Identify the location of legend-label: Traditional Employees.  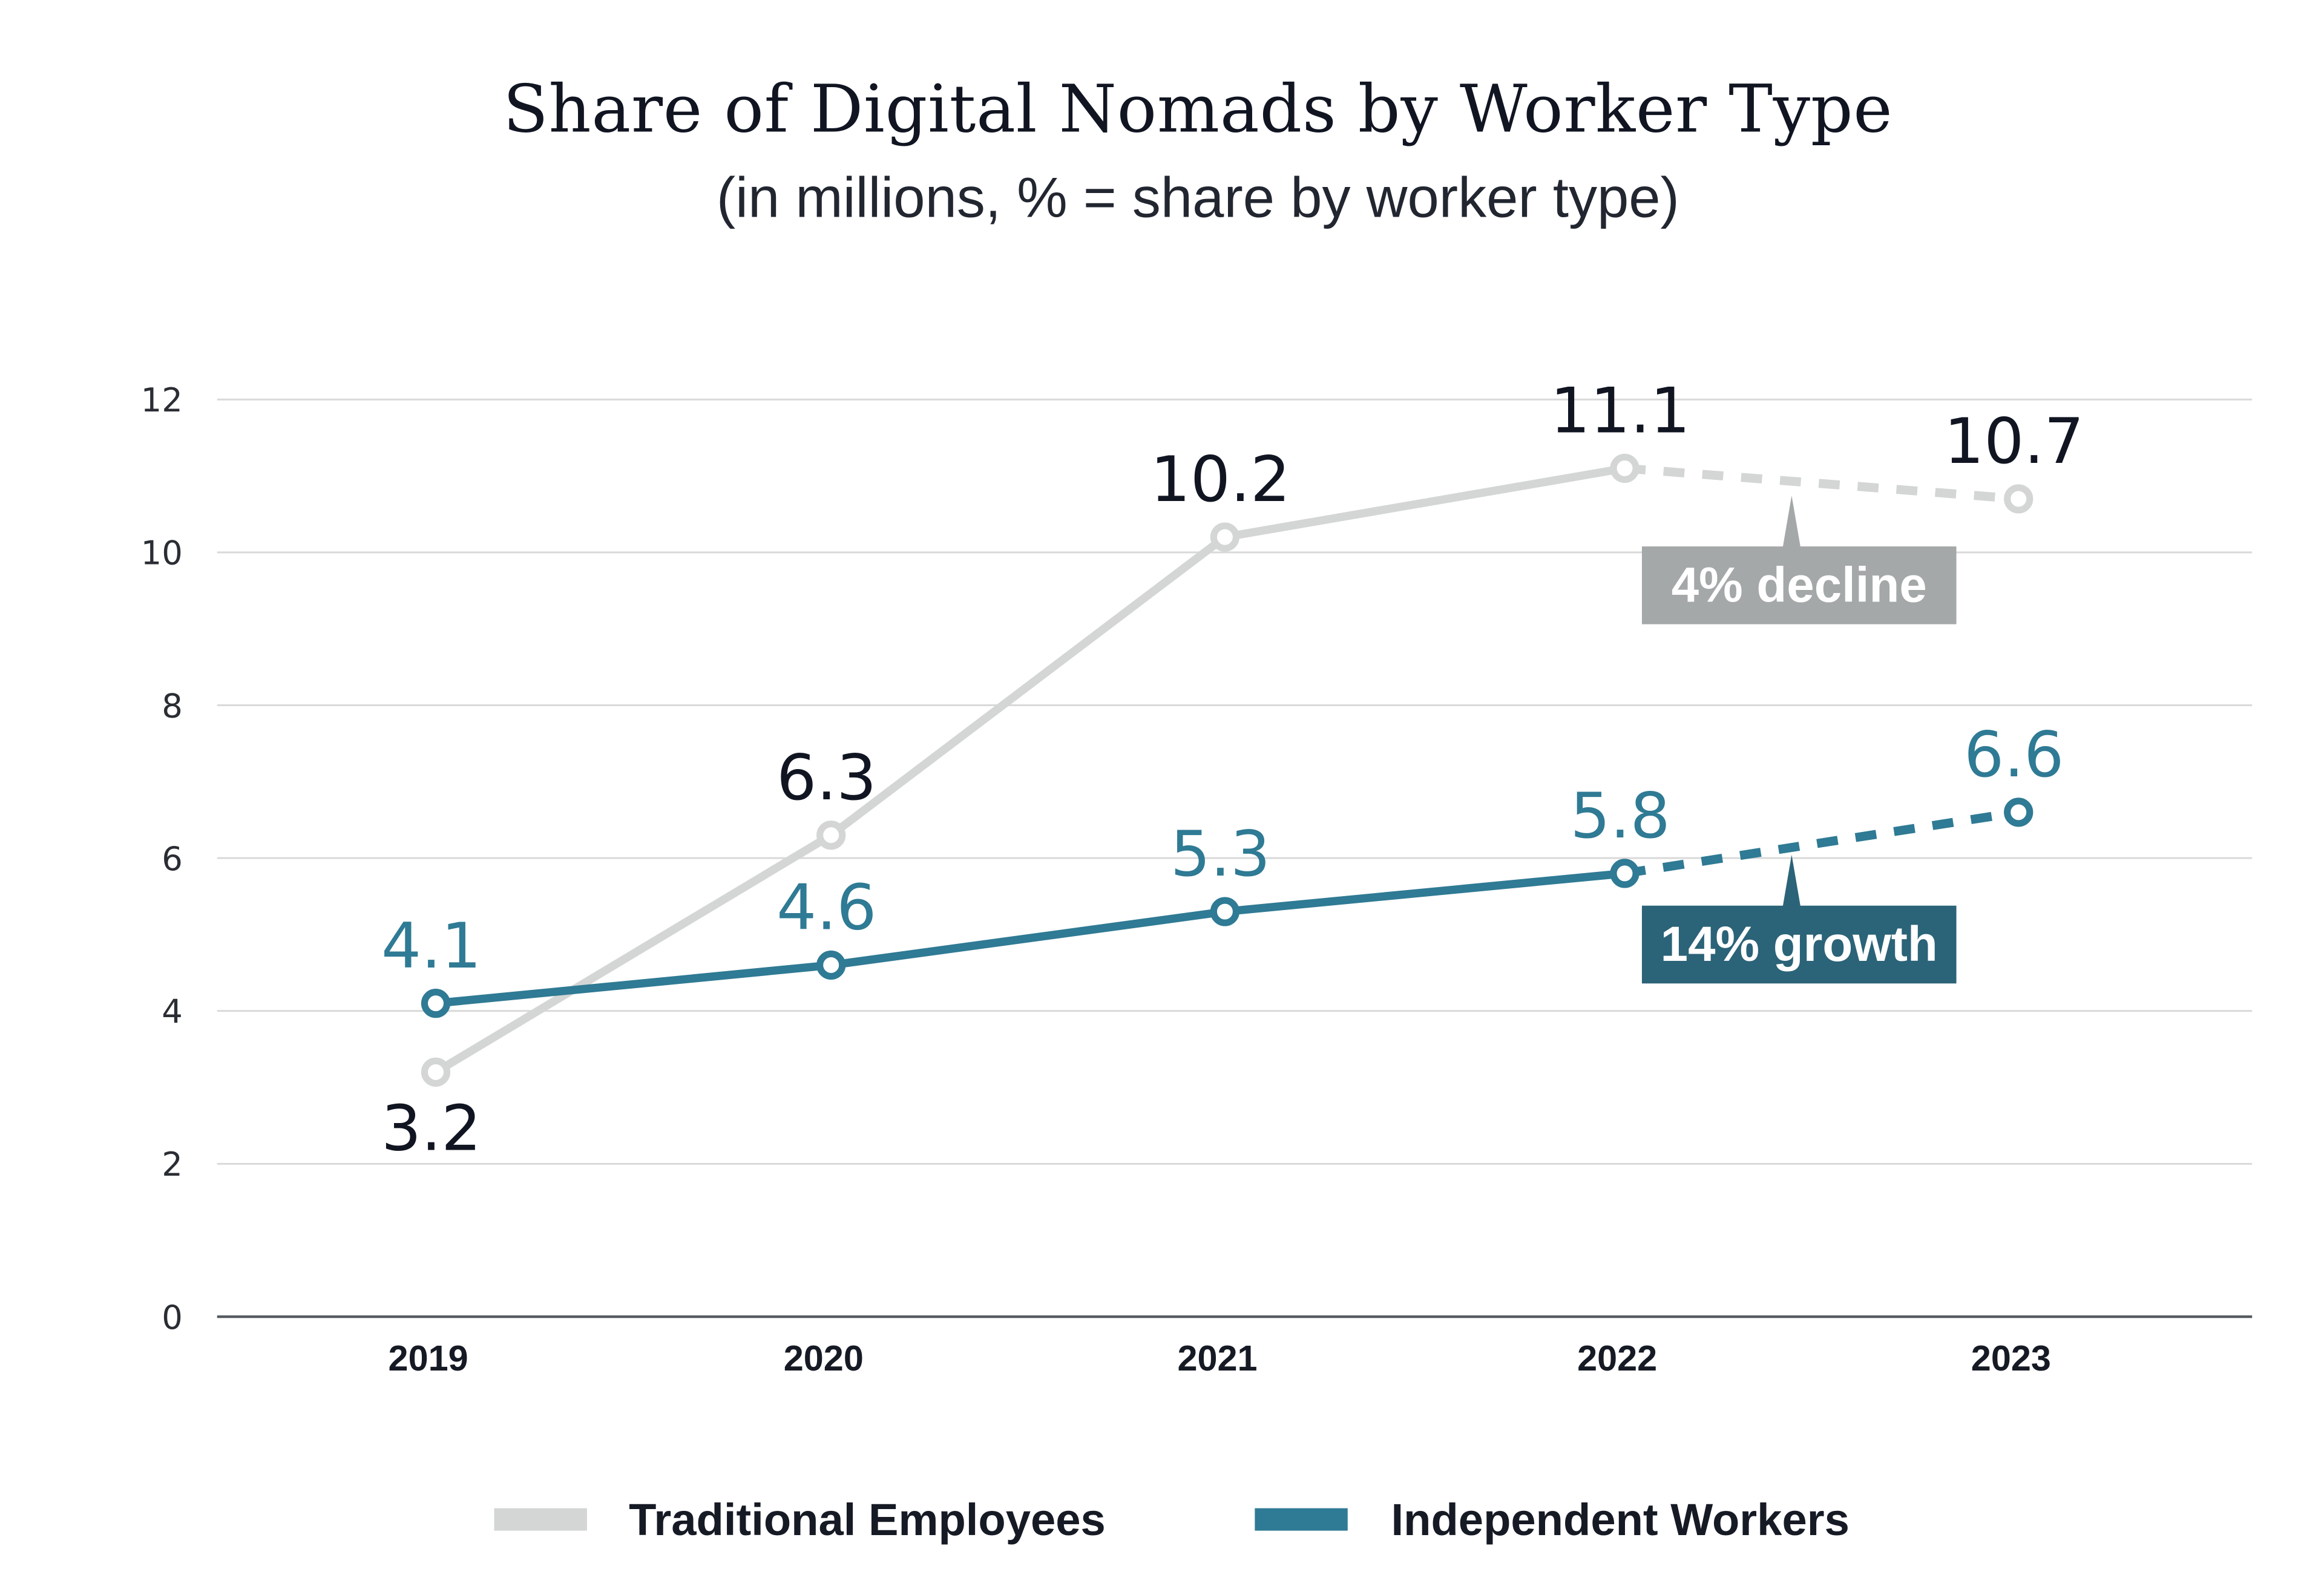
(867, 1520).